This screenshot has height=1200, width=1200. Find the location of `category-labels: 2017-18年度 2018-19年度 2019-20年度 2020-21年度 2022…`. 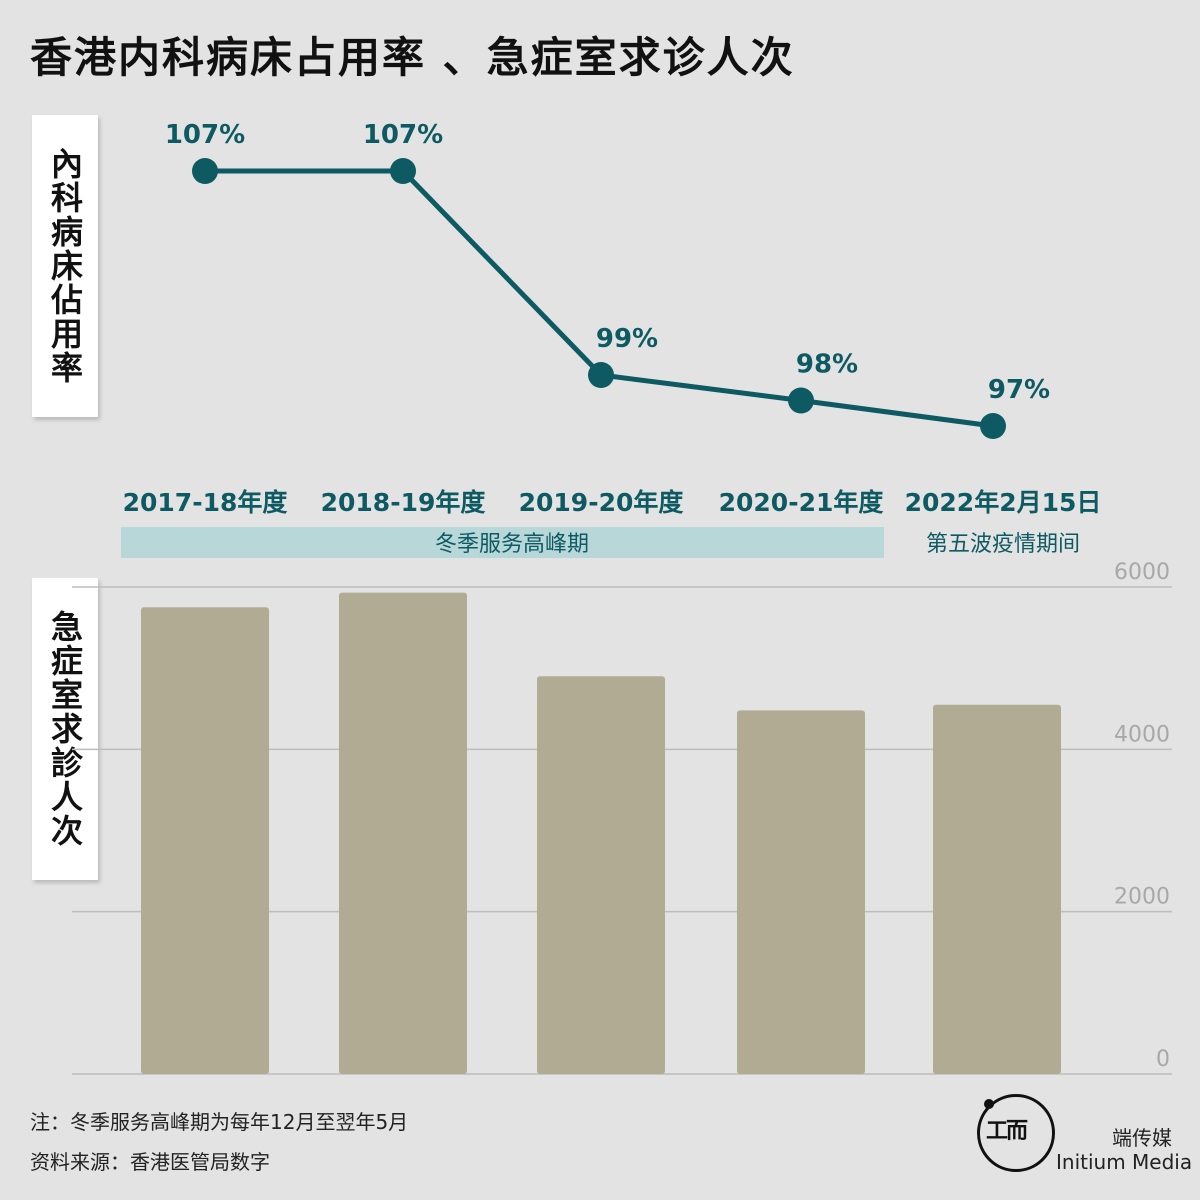

category-labels: 2017-18年度 2018-19年度 2019-20年度 2020-21年度 2022… is located at coordinates (612, 502).